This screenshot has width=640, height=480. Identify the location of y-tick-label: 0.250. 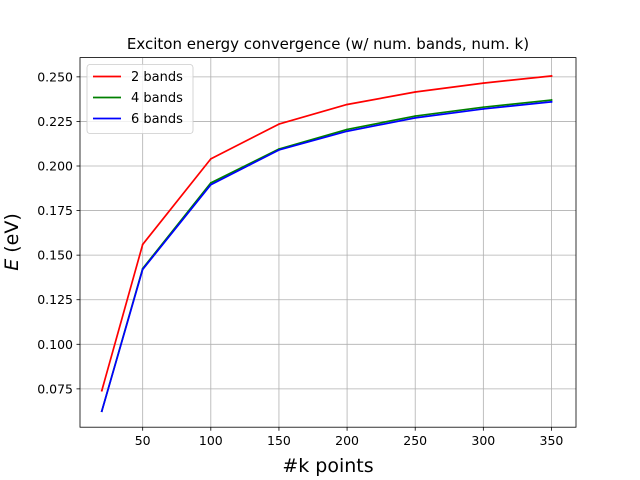
(55, 76).